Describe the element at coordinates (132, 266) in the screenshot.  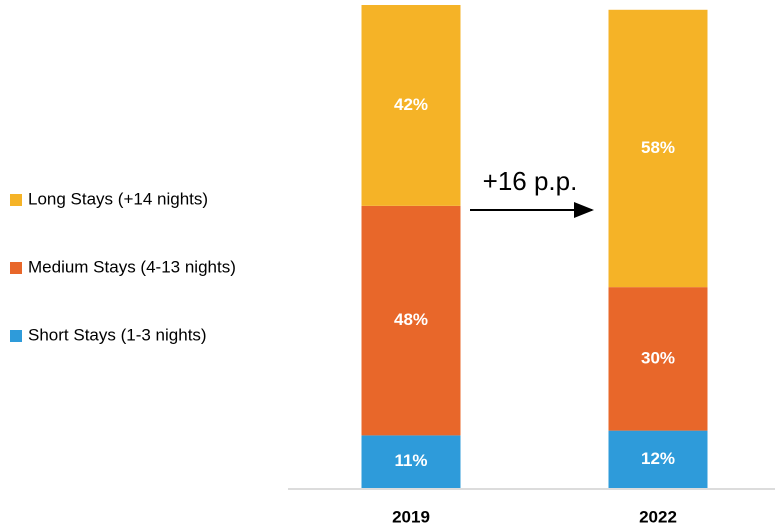
I see `legend-label: Medium Stays (4-13 nights)` at that location.